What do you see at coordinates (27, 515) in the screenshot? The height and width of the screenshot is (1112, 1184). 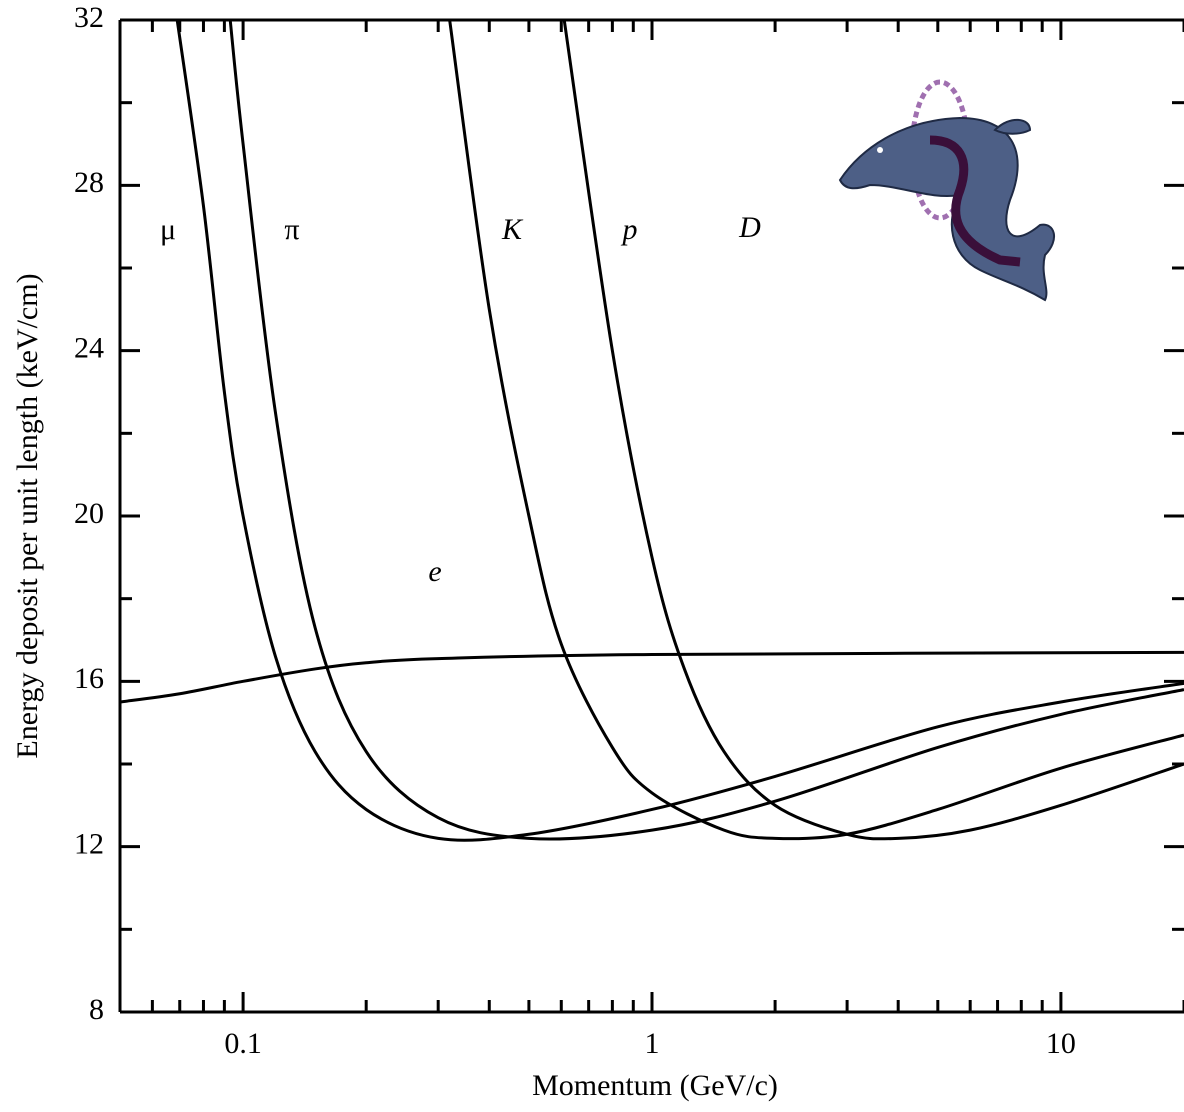 I see `y-axis-label: Energy deposit per unit length (keV/cm)` at bounding box center [27, 515].